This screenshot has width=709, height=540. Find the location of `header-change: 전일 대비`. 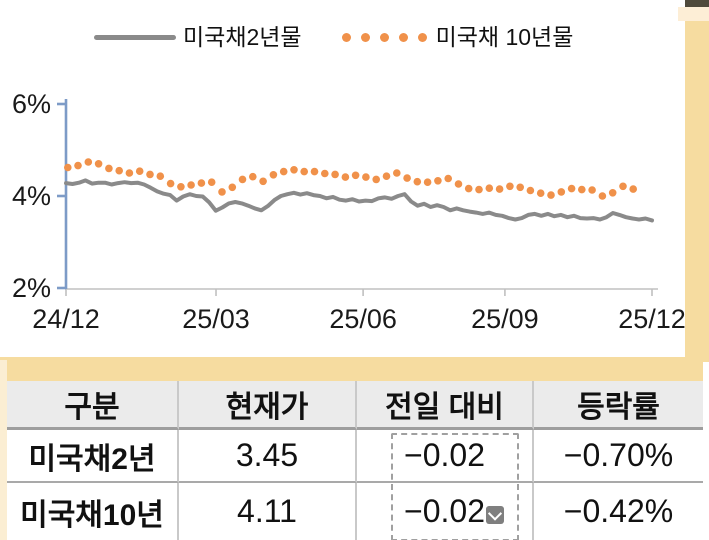

header-change: 전일 대비 is located at coordinates (445, 405).